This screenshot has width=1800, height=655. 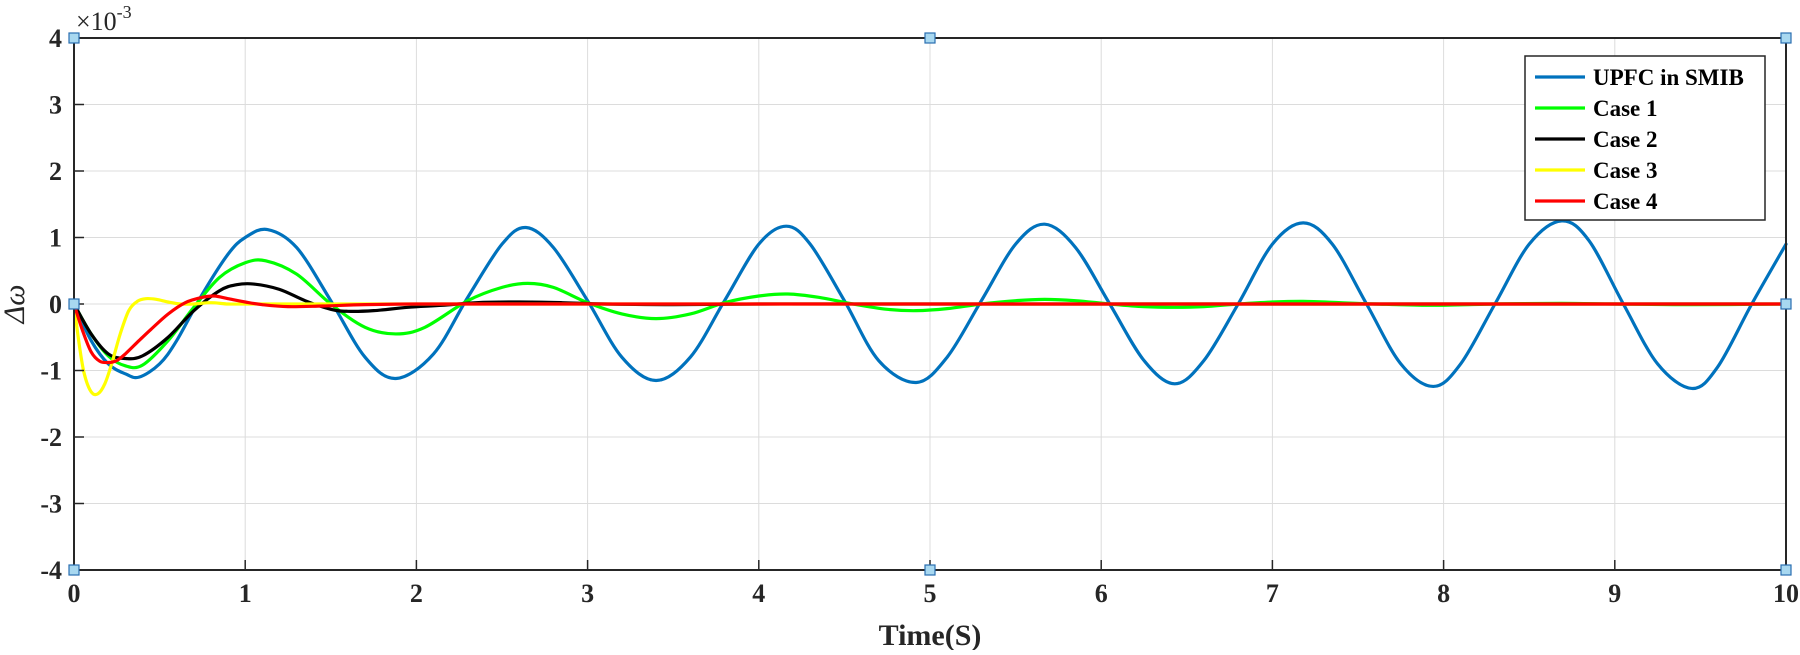 What do you see at coordinates (1625, 108) in the screenshot?
I see `legend-label: Case 1` at bounding box center [1625, 108].